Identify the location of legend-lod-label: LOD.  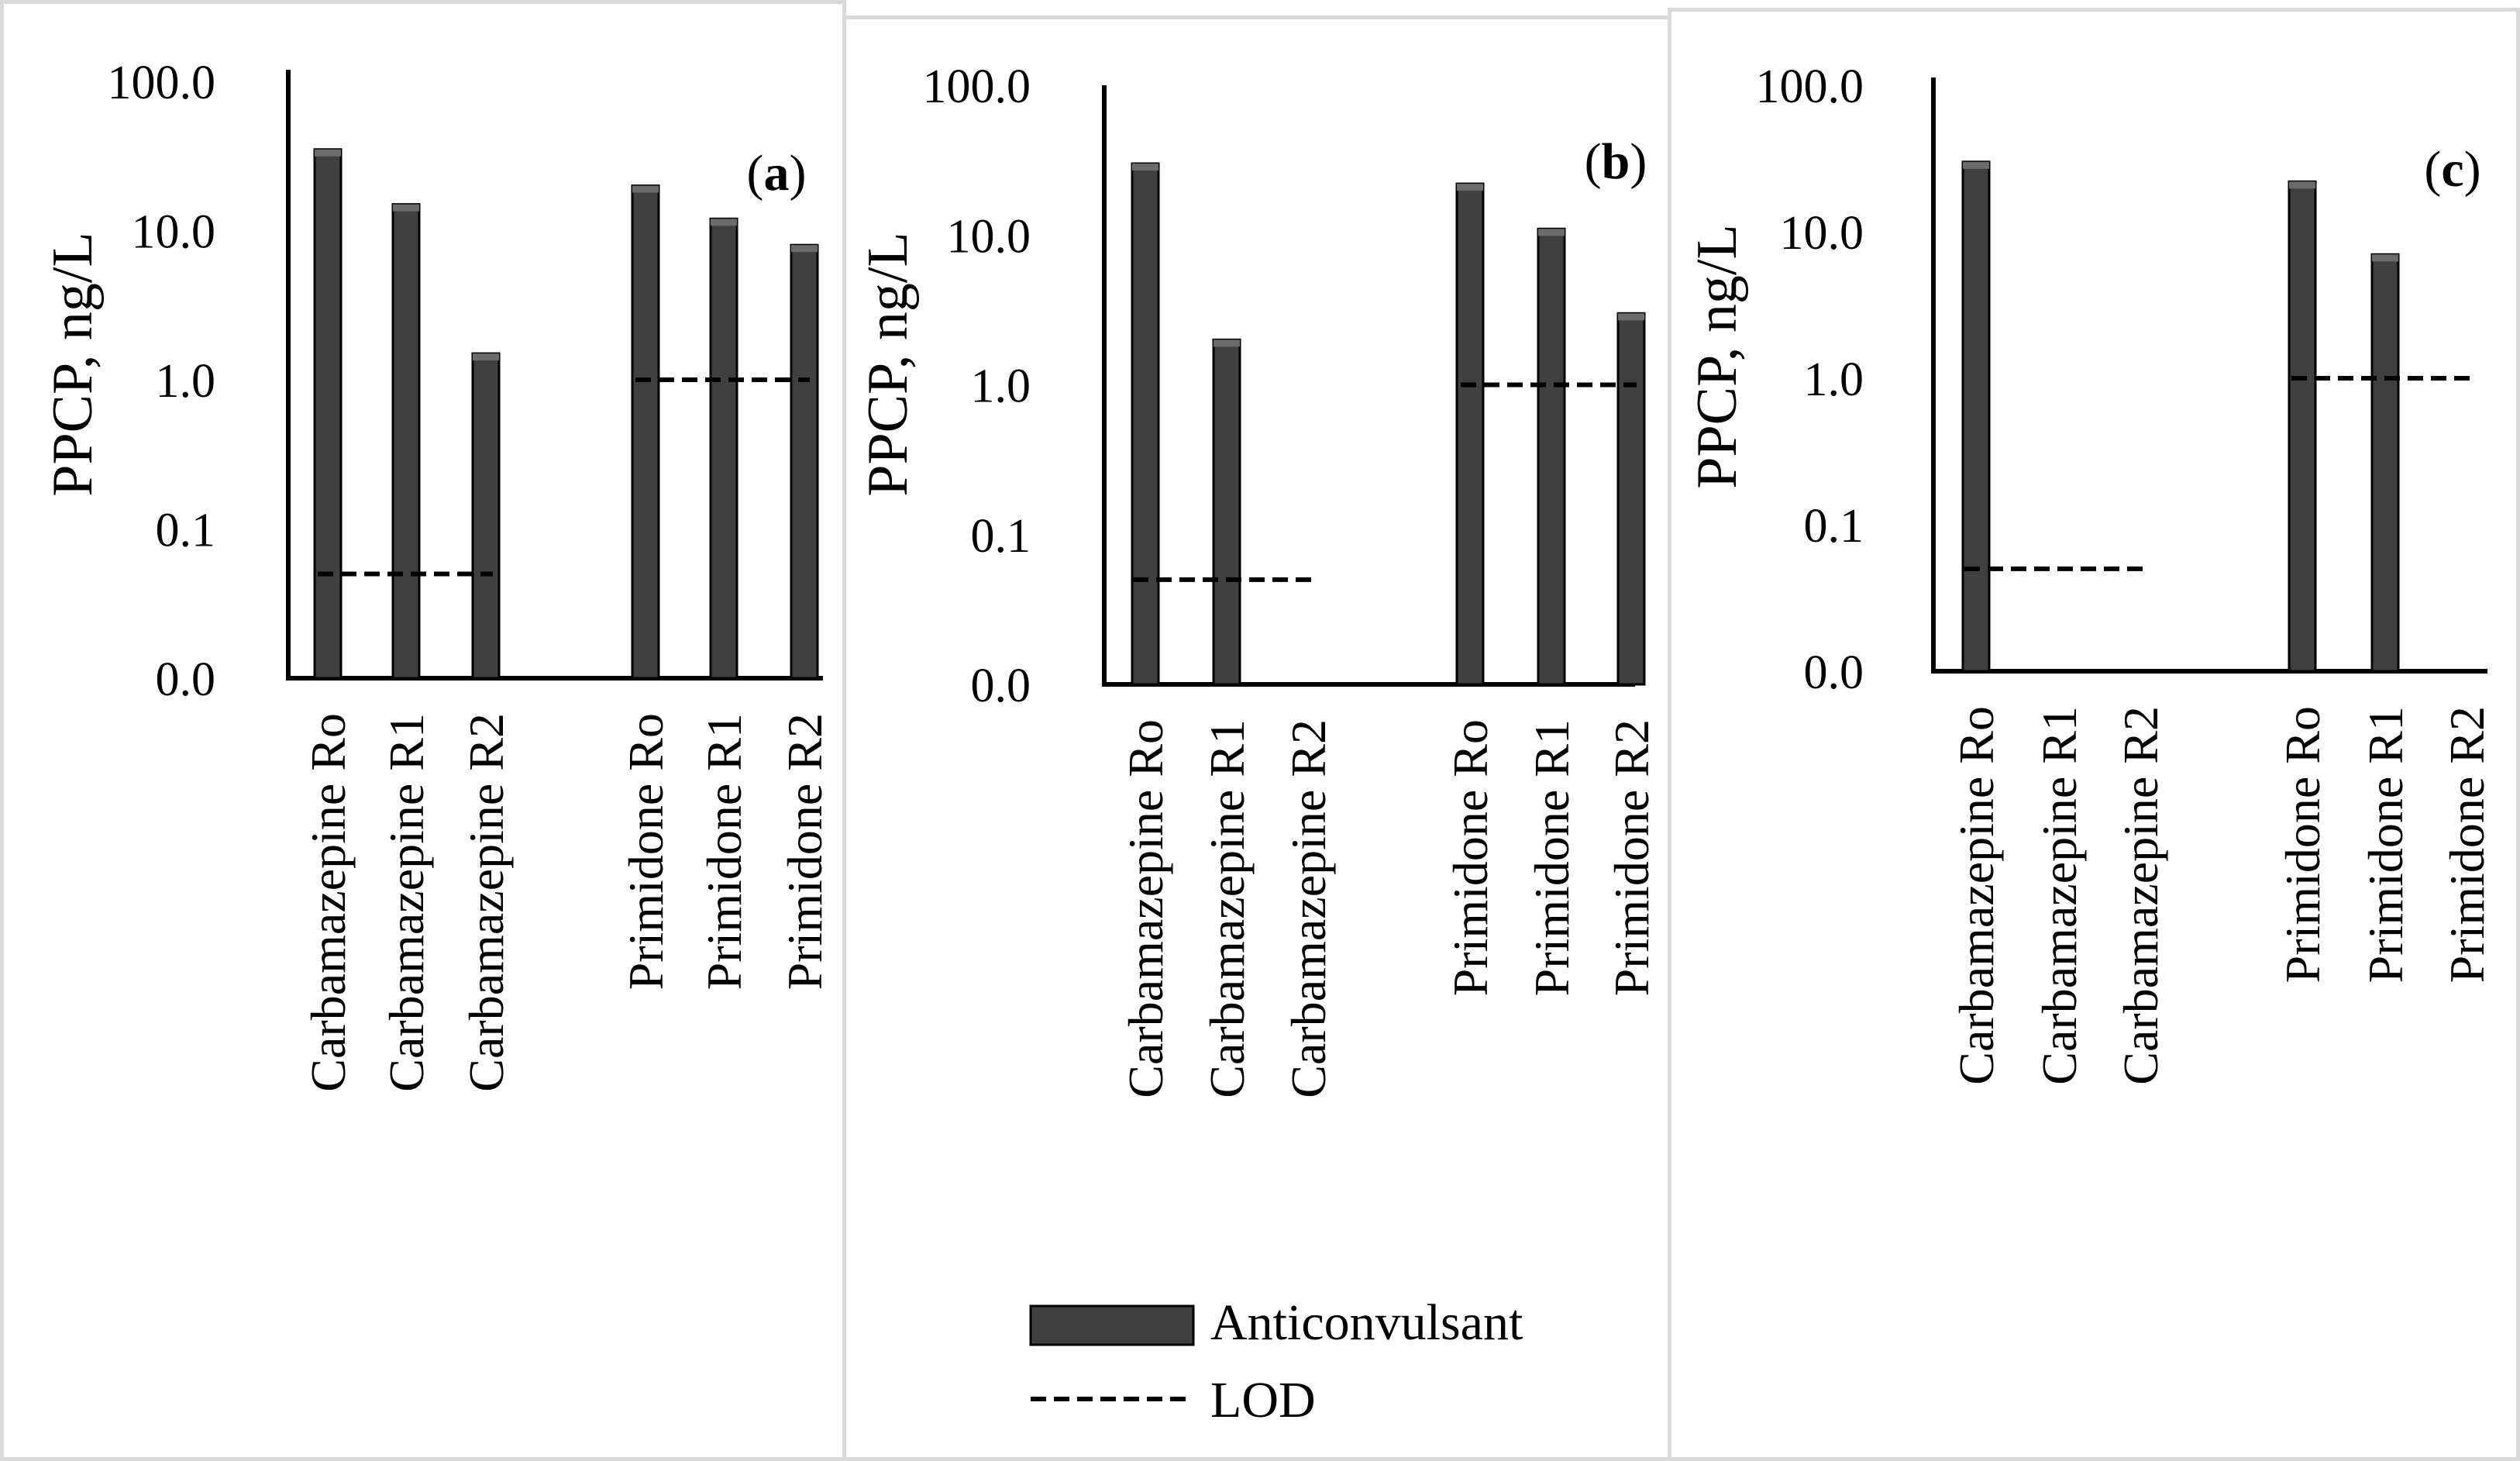
(1263, 1400).